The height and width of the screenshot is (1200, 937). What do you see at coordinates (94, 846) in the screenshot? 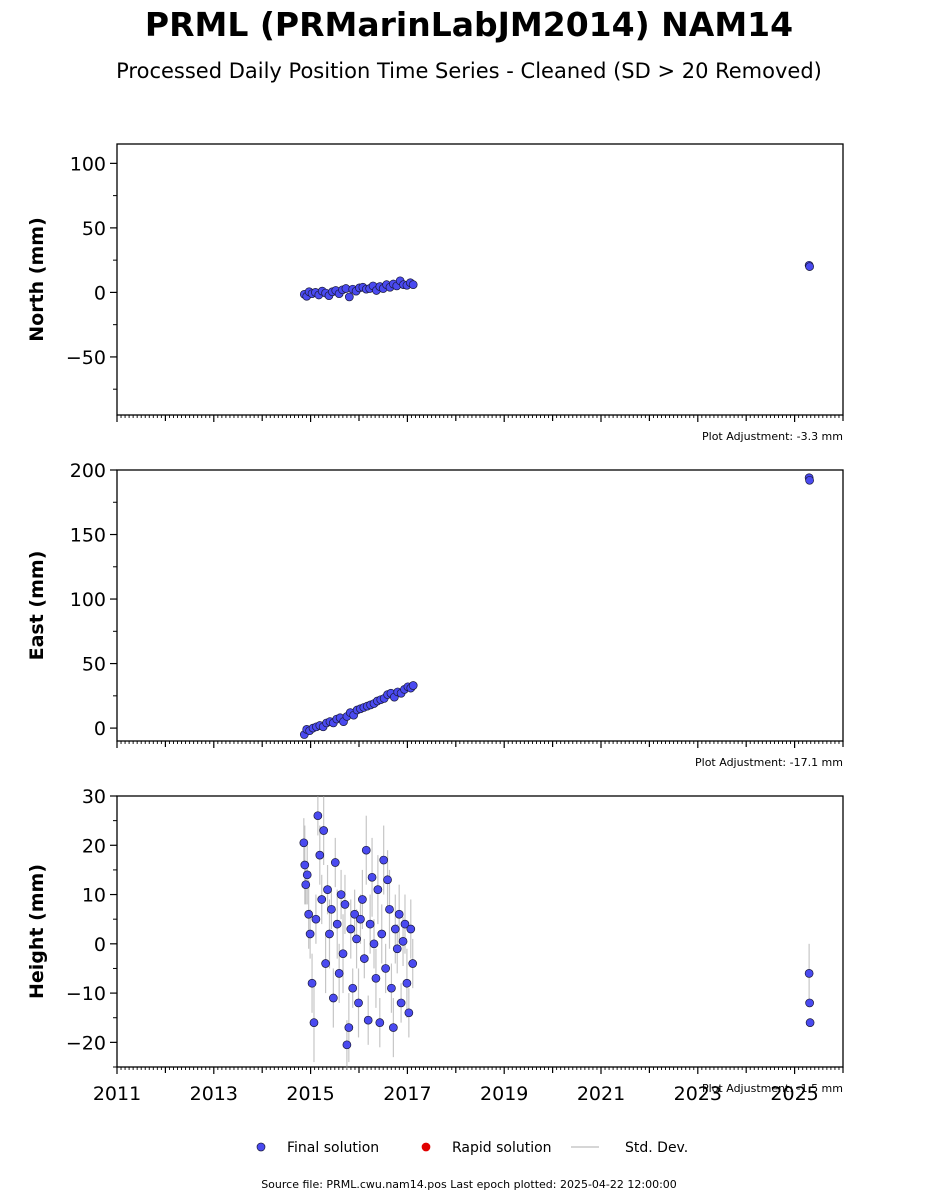
I see `y-tick-label: 20` at bounding box center [94, 846].